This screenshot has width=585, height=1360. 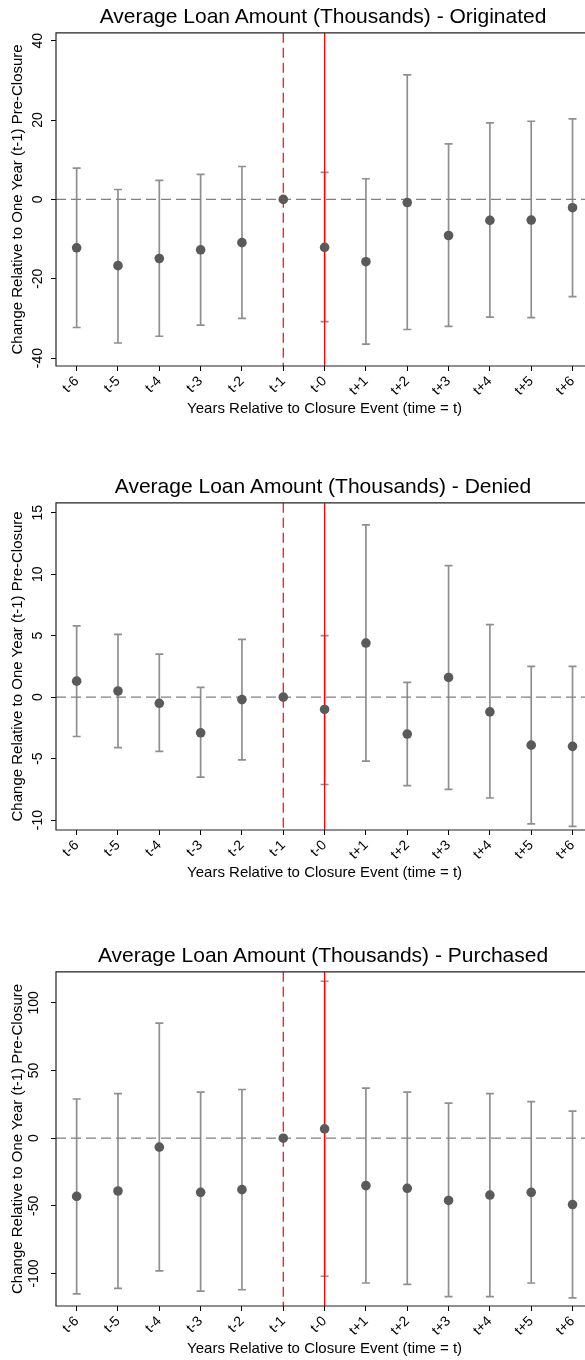 What do you see at coordinates (32, 1205) in the screenshot?
I see `y-tick-label: -50` at bounding box center [32, 1205].